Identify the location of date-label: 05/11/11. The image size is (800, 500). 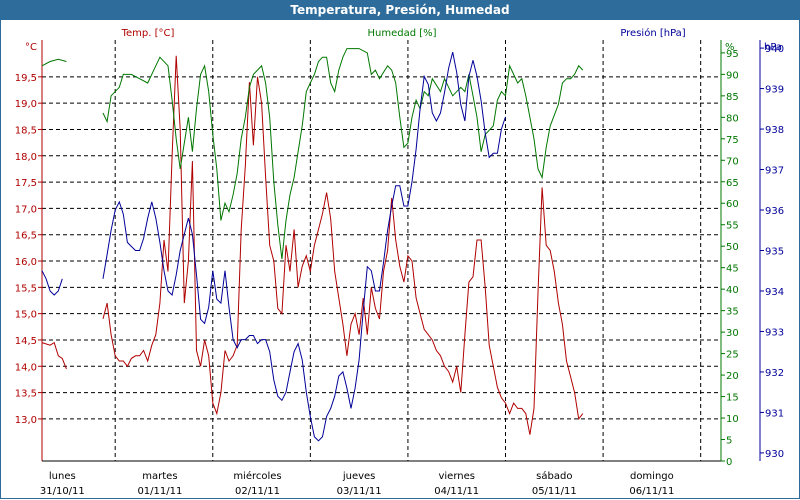
(554, 491).